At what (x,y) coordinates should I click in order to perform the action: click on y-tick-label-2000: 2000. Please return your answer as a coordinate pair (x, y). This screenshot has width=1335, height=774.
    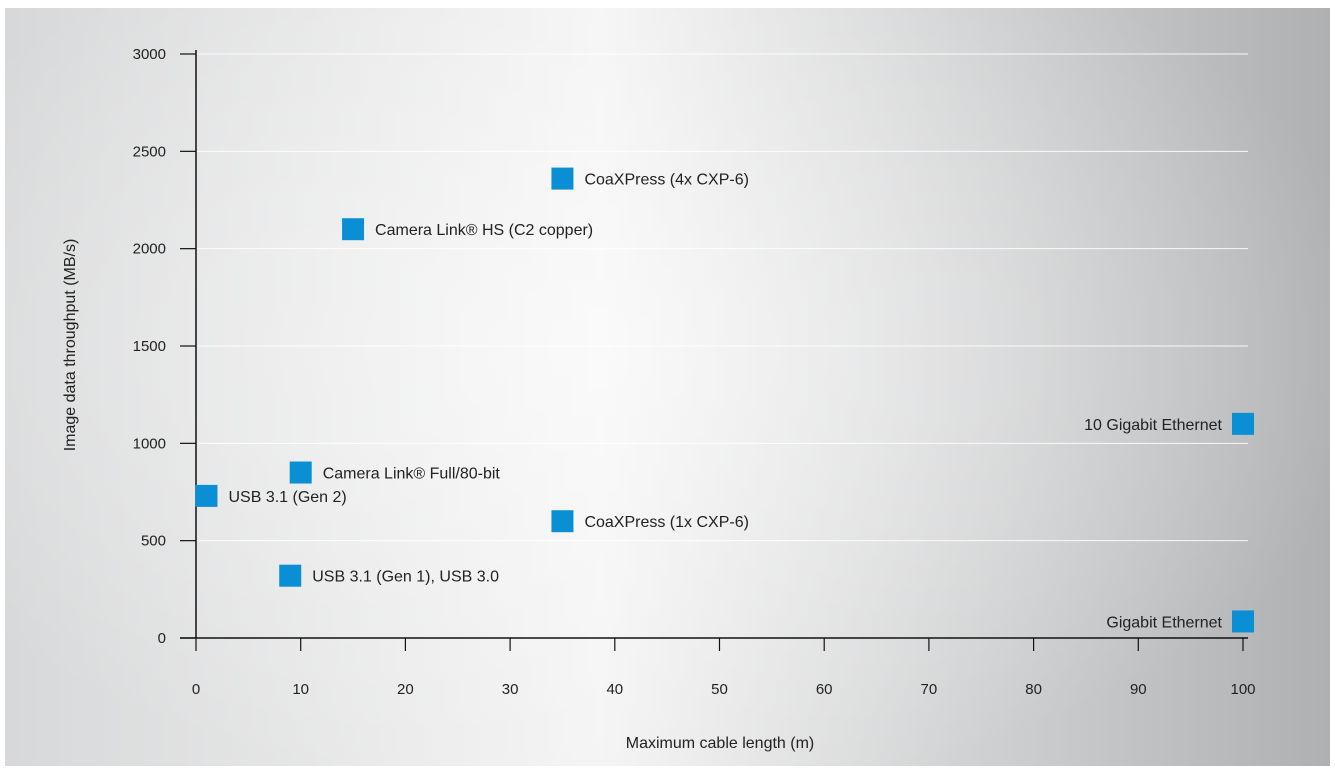
    Looking at the image, I should click on (149, 249).